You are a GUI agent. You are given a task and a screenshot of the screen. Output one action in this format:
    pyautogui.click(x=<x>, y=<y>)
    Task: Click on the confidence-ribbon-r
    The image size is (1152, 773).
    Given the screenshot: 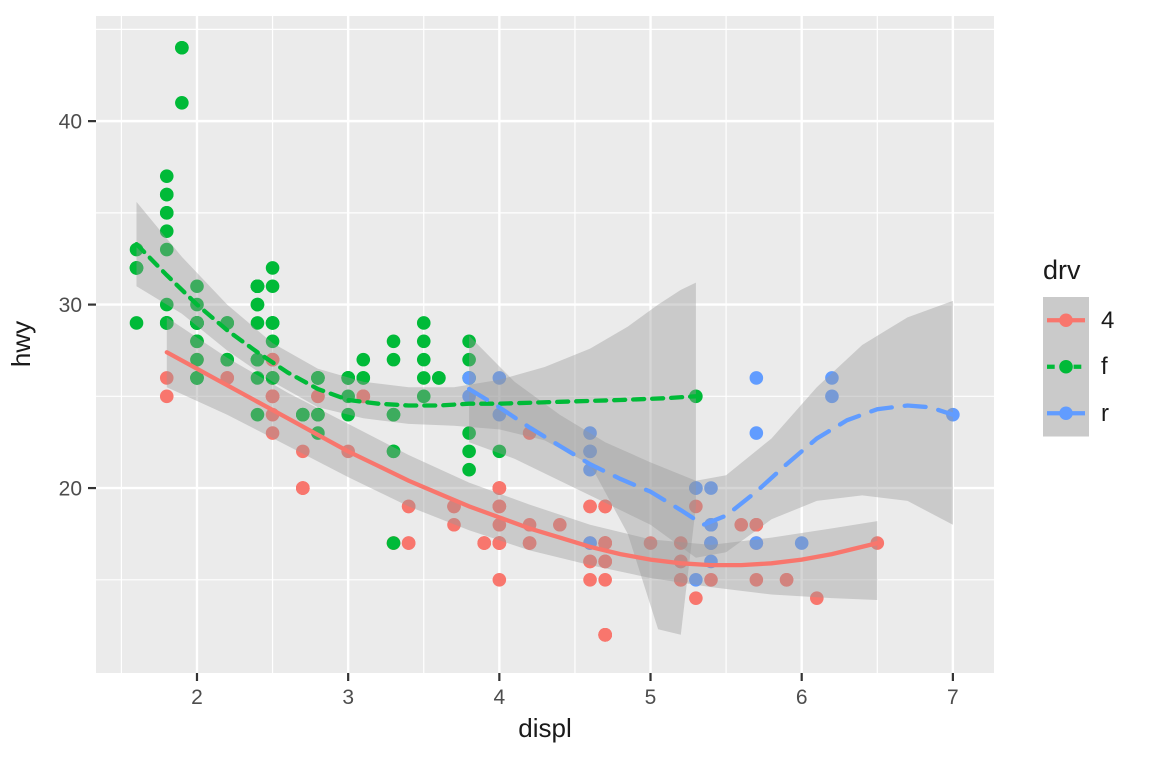 What is the action you would take?
    pyautogui.click(x=711, y=429)
    